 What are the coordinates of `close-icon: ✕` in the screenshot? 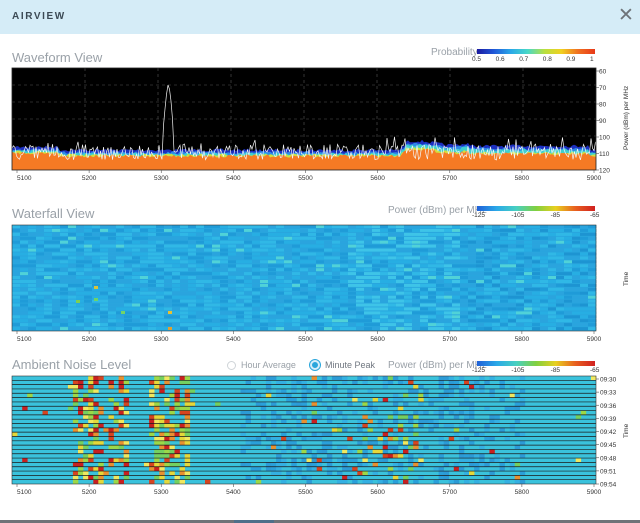 It's located at (626, 15).